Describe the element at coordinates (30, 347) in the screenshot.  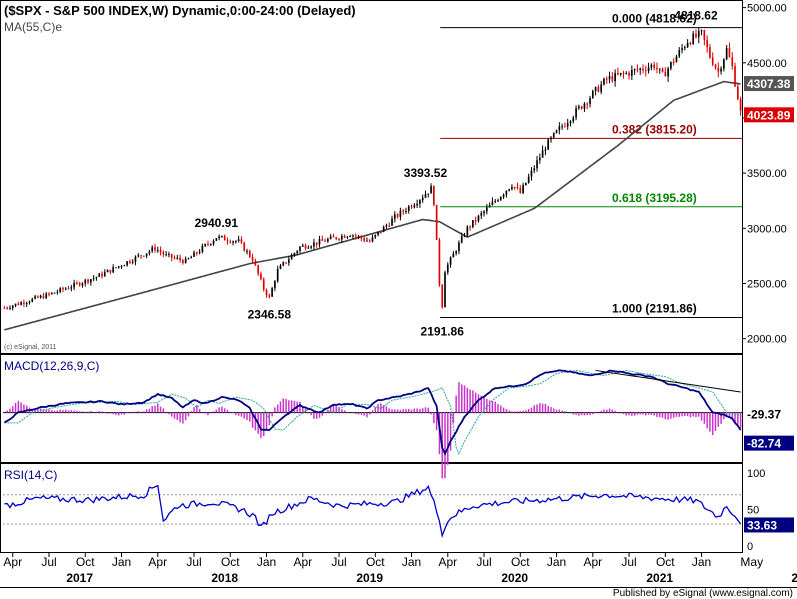
I see `copyright-note: (c) eSignal, 2011` at that location.